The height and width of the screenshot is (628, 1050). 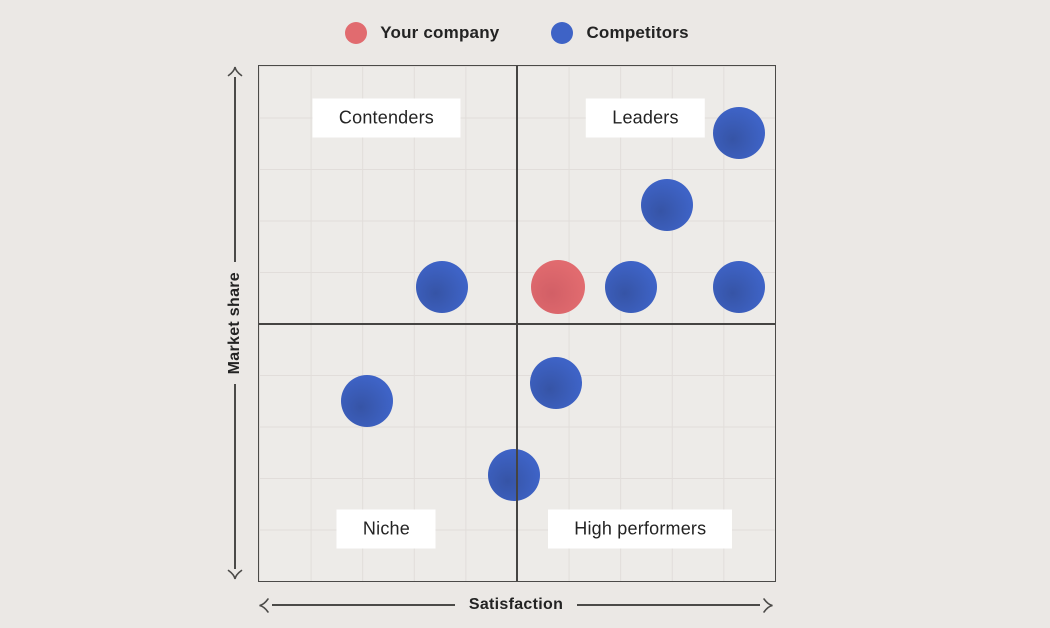 What do you see at coordinates (440, 32) in the screenshot?
I see `legend-label-your-company: Your company` at bounding box center [440, 32].